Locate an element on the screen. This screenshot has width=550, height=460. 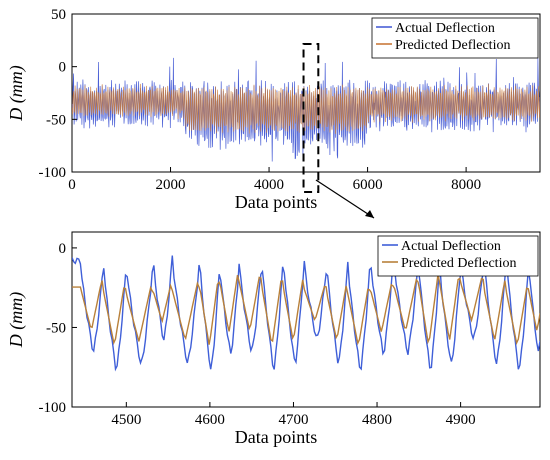
x-tick-label: 4500 is located at coordinates (126, 420).